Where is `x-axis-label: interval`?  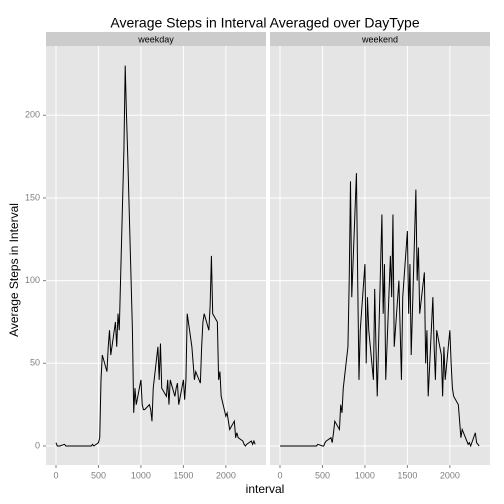
x-axis-label: interval is located at coordinates (265, 489).